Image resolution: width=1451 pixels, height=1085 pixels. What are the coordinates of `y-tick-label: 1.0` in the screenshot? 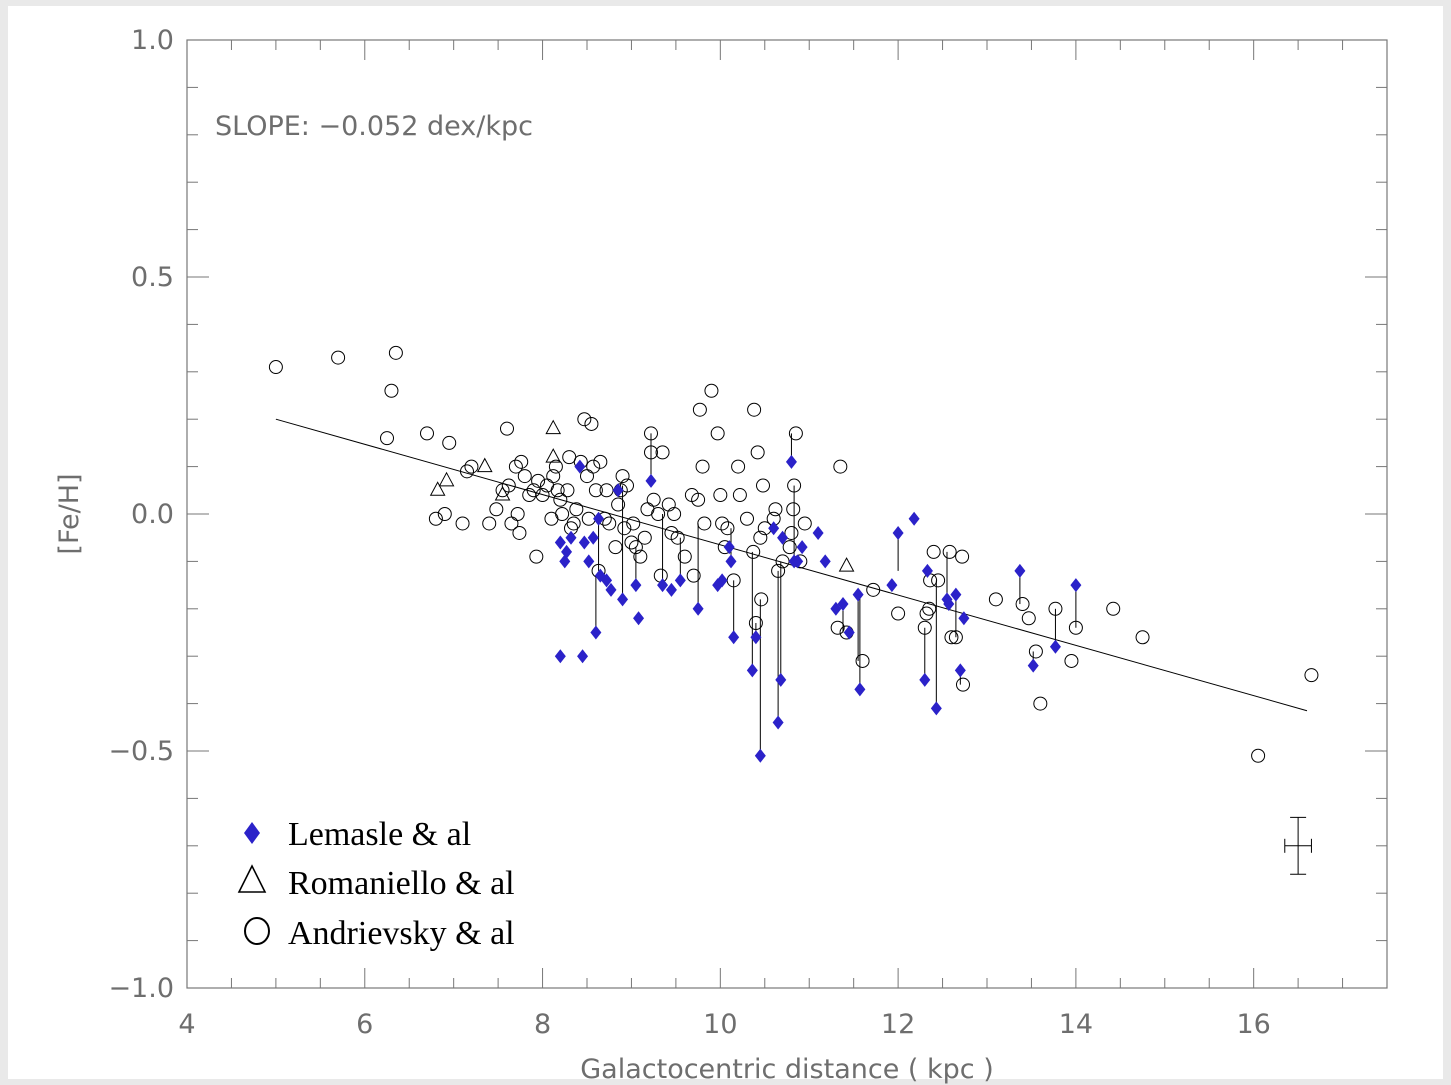 It's located at (152, 40).